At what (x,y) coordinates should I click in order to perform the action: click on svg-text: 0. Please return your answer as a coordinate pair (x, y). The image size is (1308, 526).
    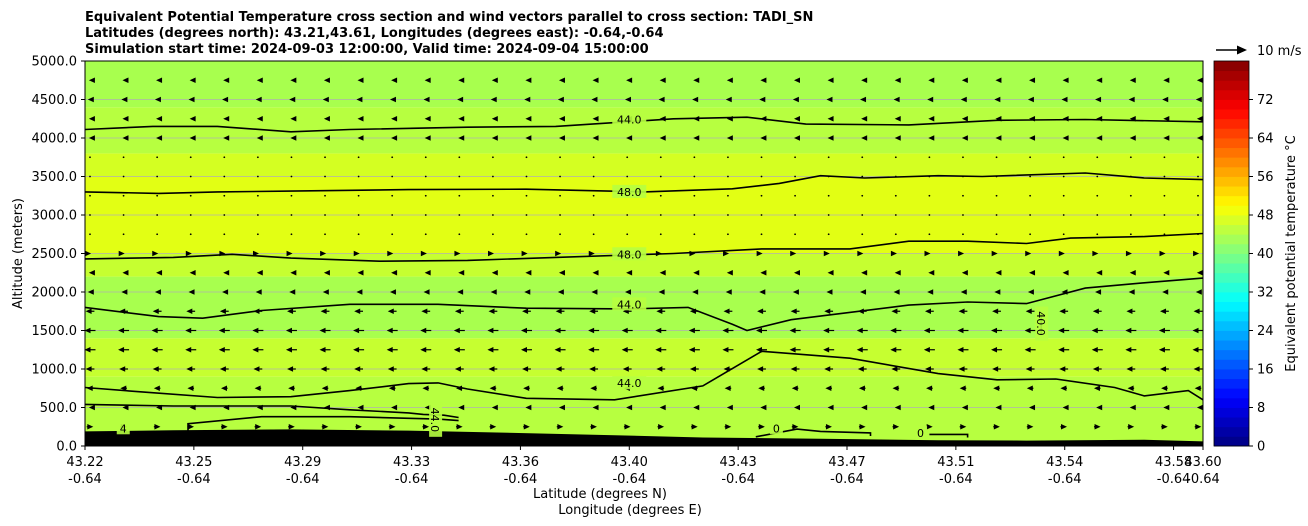
    Looking at the image, I should click on (776, 428).